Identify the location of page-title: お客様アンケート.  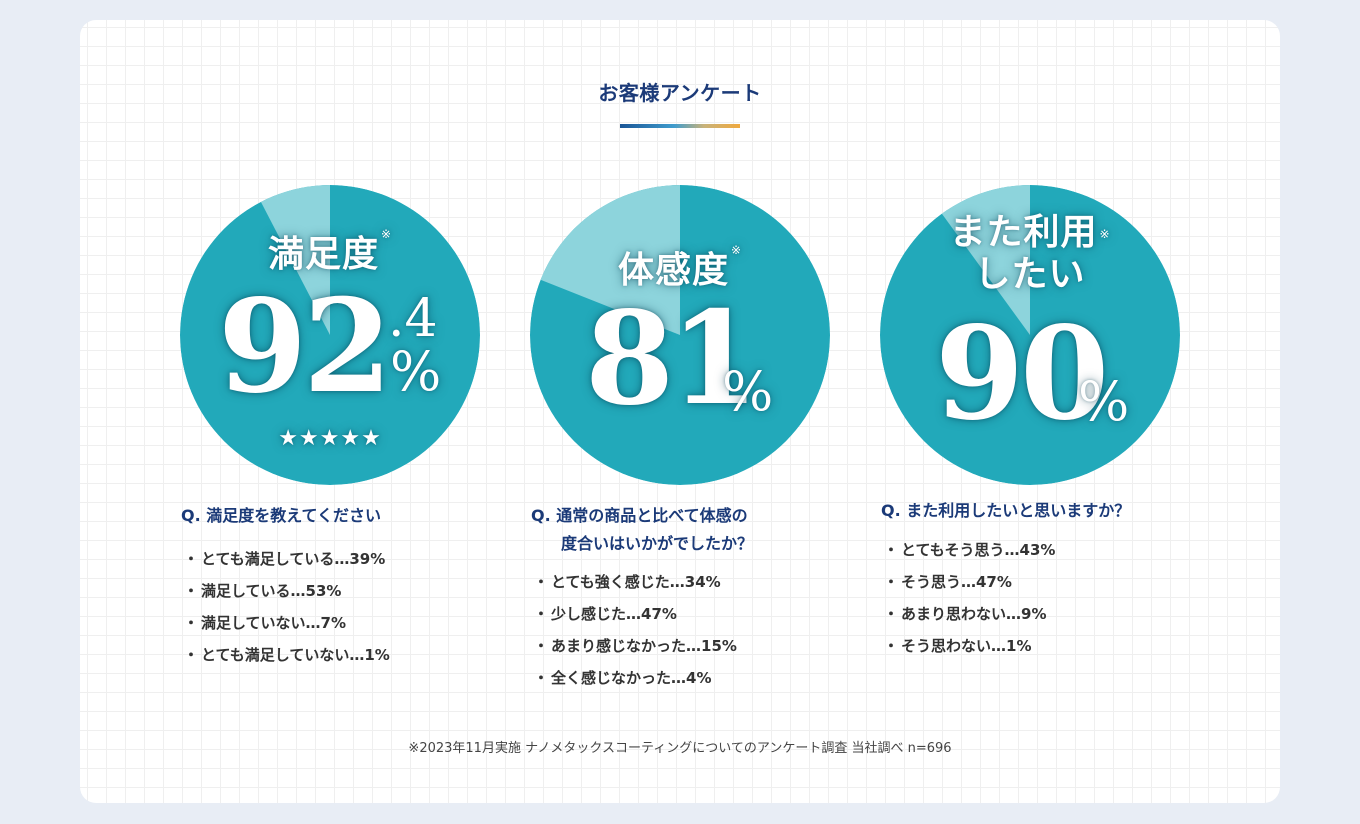
(680, 93).